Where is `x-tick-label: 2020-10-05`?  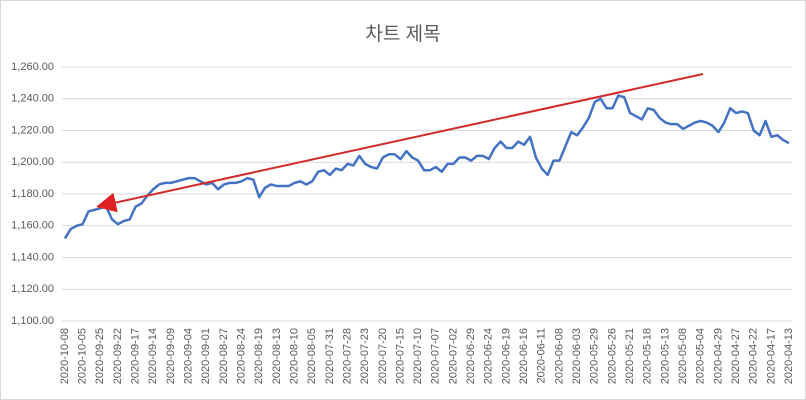
x-tick-label: 2020-10-05 is located at coordinates (83, 356).